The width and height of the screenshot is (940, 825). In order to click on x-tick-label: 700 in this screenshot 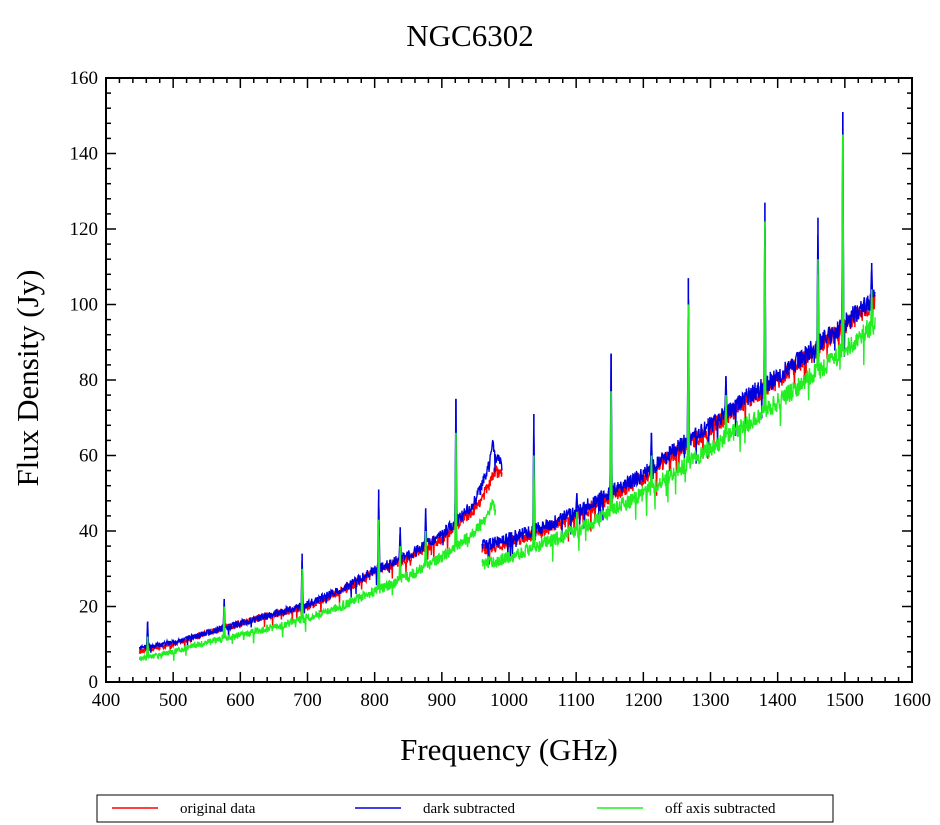, I will do `click(307, 700)`.